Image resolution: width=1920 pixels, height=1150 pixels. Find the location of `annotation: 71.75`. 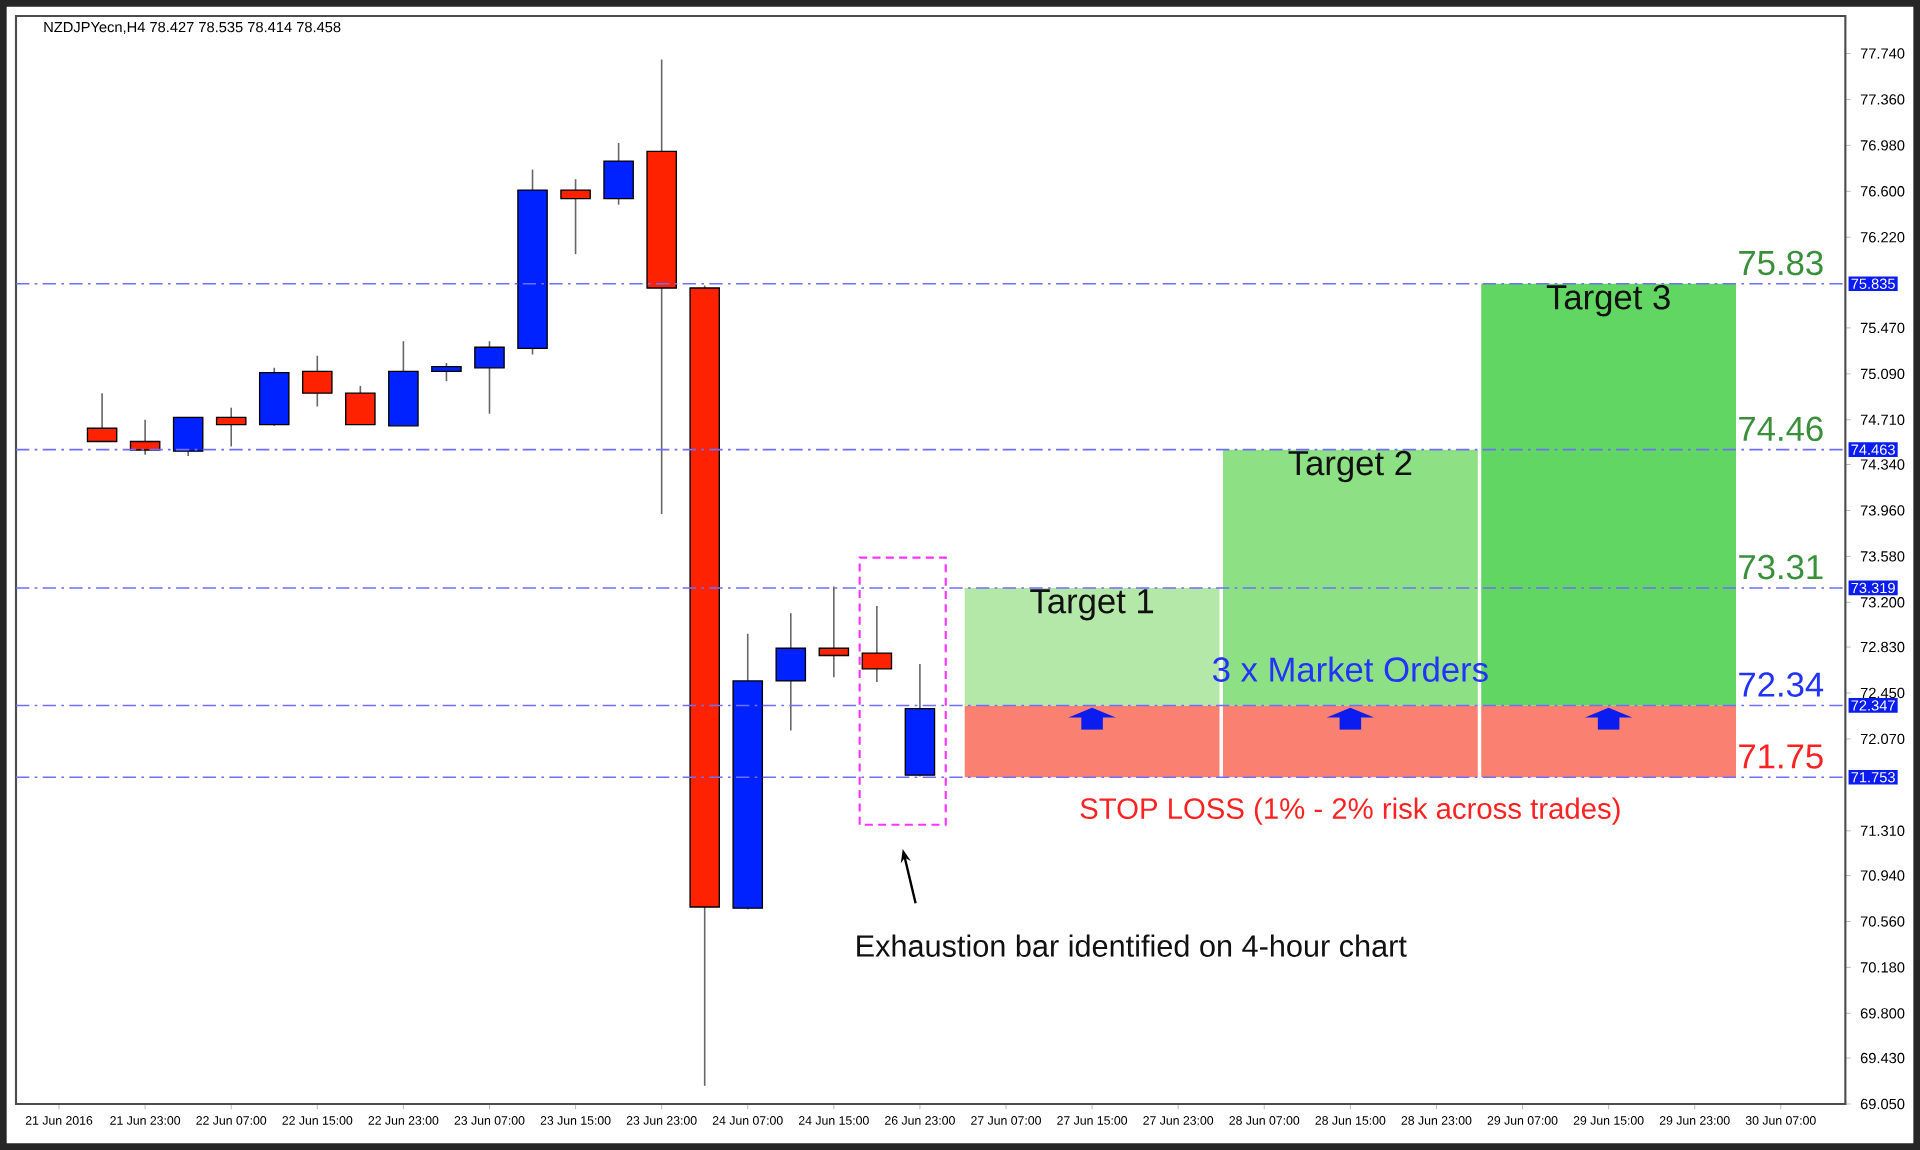

annotation: 71.75 is located at coordinates (1781, 756).